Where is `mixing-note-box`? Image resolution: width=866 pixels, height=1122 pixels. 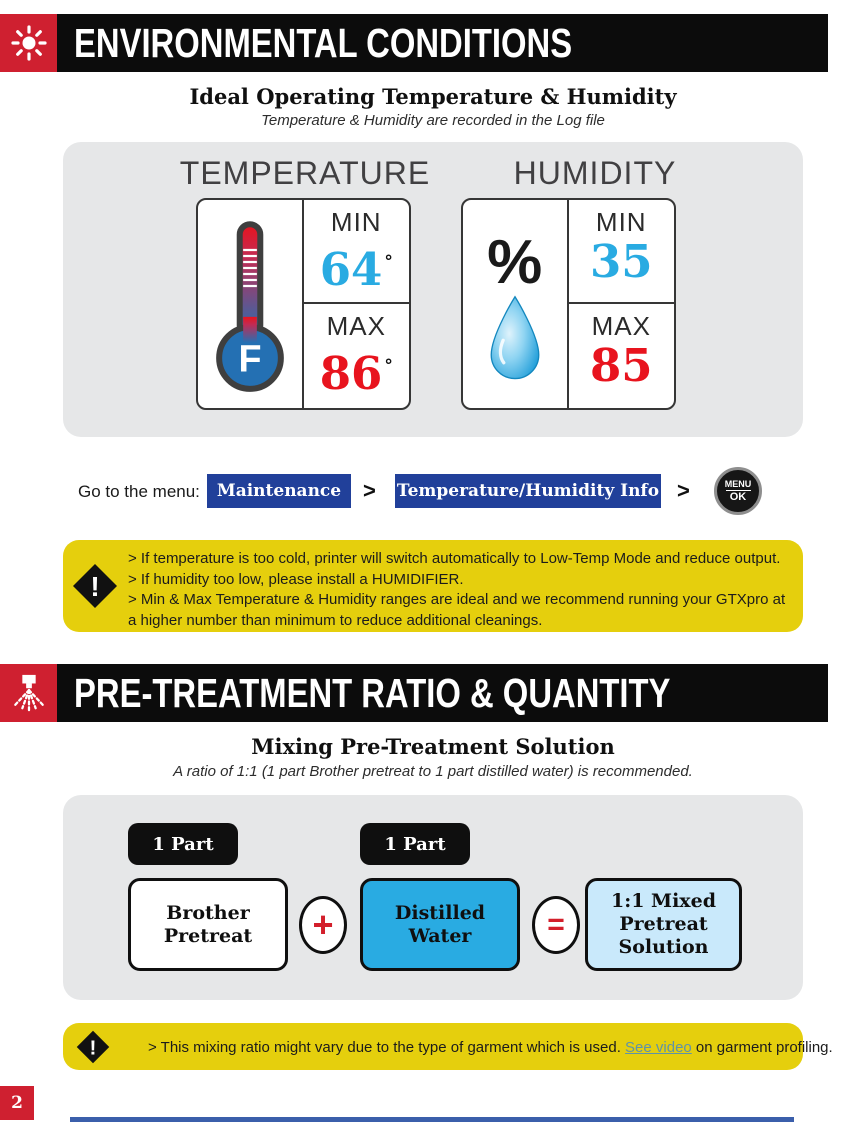
mixing-note-box is located at coordinates (433, 1046).